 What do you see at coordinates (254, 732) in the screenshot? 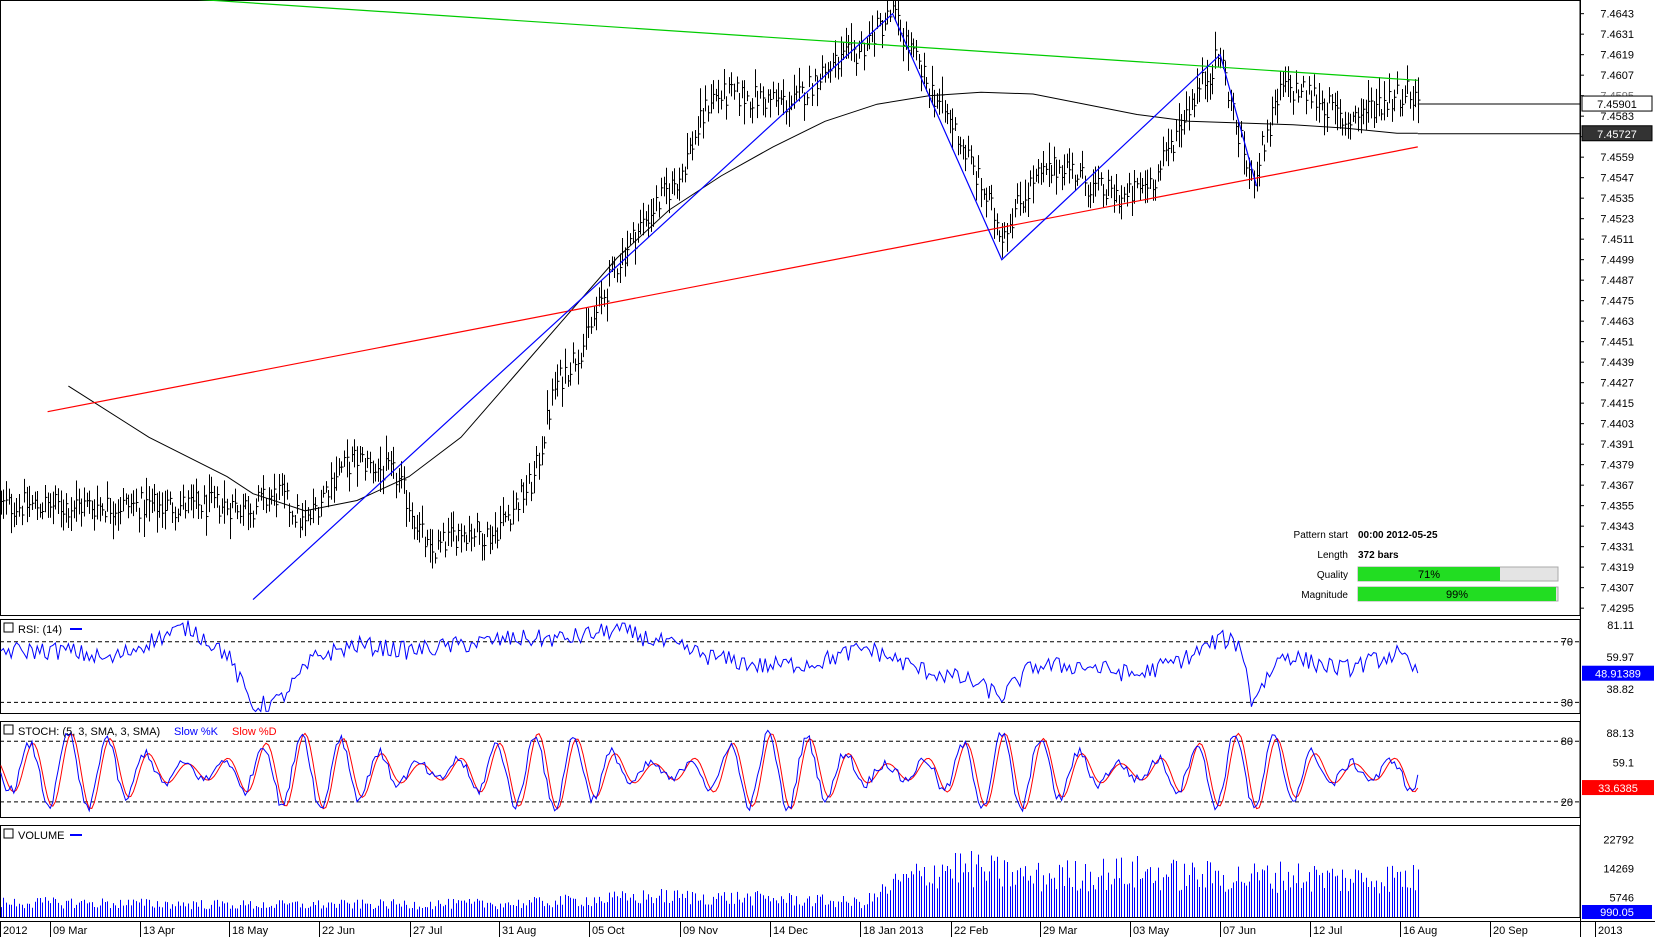
I see `stoch-legend-slow-d: Slow %D` at bounding box center [254, 732].